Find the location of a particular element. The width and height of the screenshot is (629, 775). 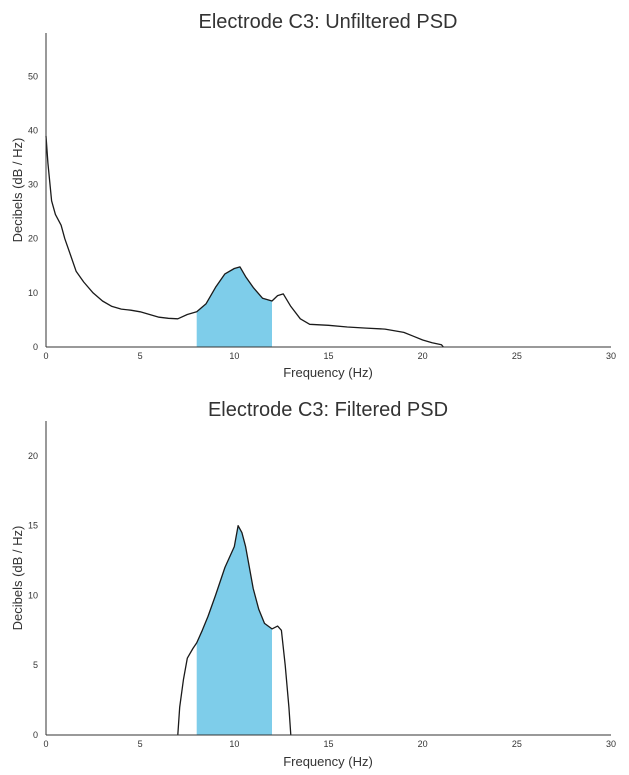

y-tick-label: 40 is located at coordinates (33, 130).